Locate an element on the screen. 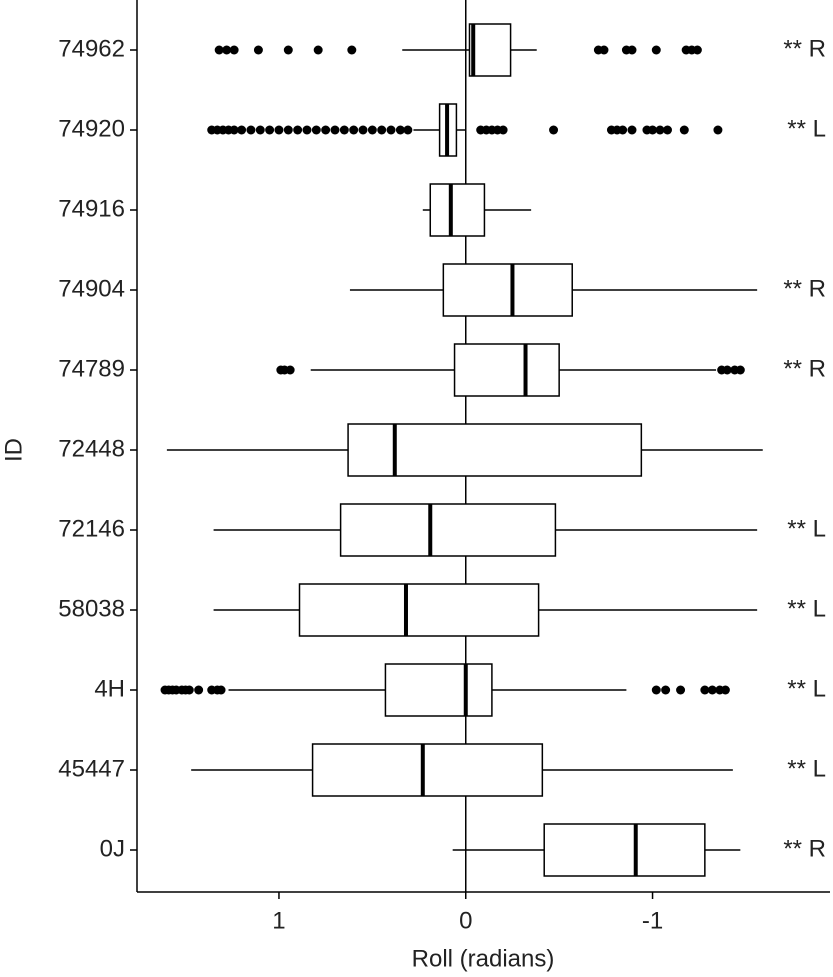 This screenshot has height=977, width=833. y-axis-title: ID is located at coordinates (13, 450).